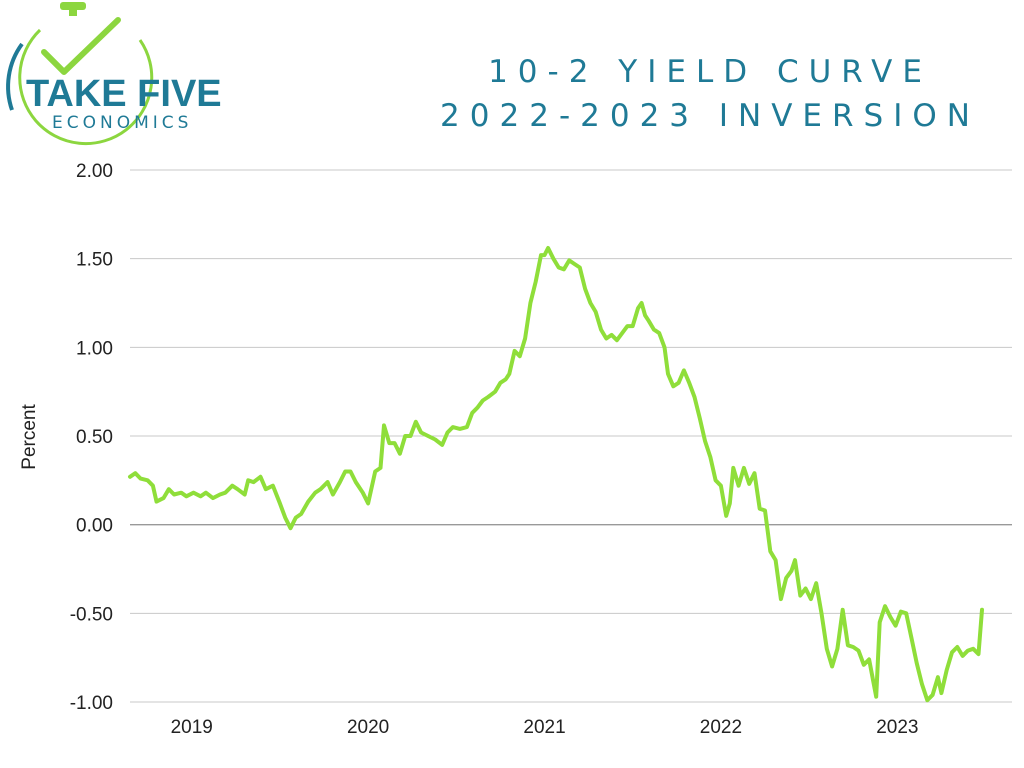 The height and width of the screenshot is (768, 1024). I want to click on y-tick-label: 0.00, so click(94, 526).